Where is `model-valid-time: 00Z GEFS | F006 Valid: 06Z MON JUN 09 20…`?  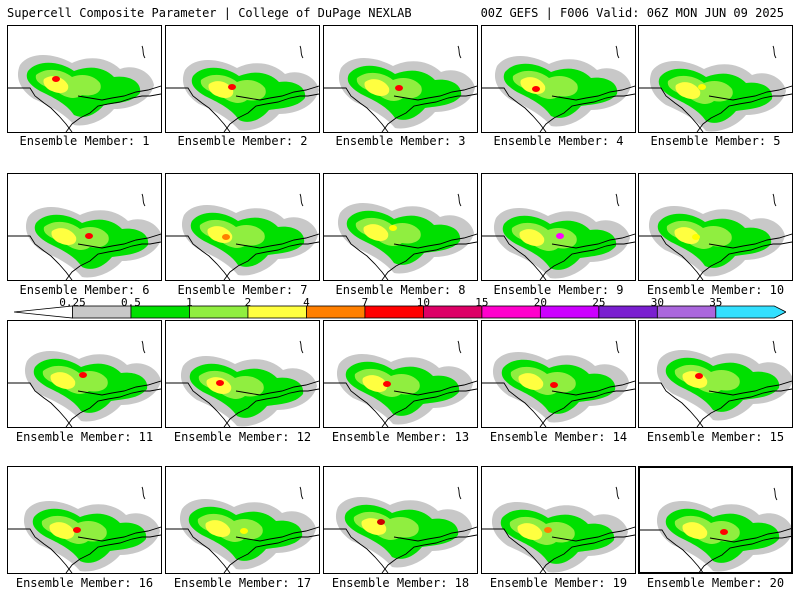 model-valid-time: 00Z GEFS | F006 Valid: 06Z MON JUN 09 20… is located at coordinates (632, 13).